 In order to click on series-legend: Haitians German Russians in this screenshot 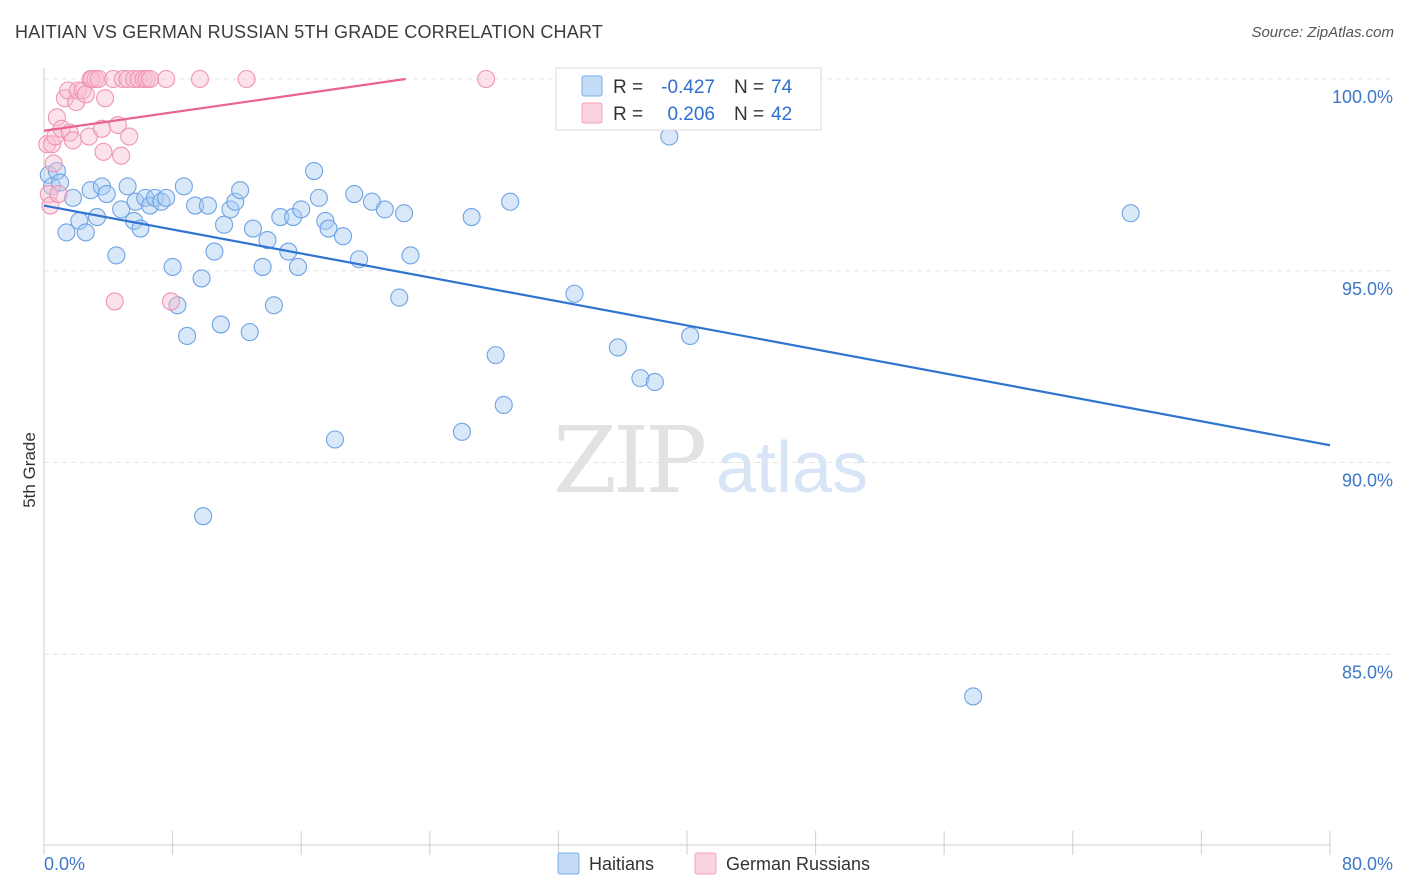, I will do `click(713, 863)`.